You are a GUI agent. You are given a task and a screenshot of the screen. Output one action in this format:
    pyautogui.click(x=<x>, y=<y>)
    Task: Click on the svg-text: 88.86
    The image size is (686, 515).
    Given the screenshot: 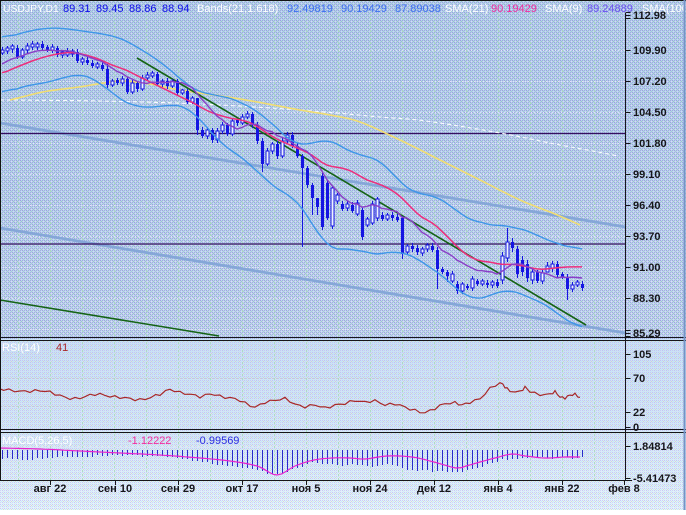 What is the action you would take?
    pyautogui.click(x=143, y=9)
    